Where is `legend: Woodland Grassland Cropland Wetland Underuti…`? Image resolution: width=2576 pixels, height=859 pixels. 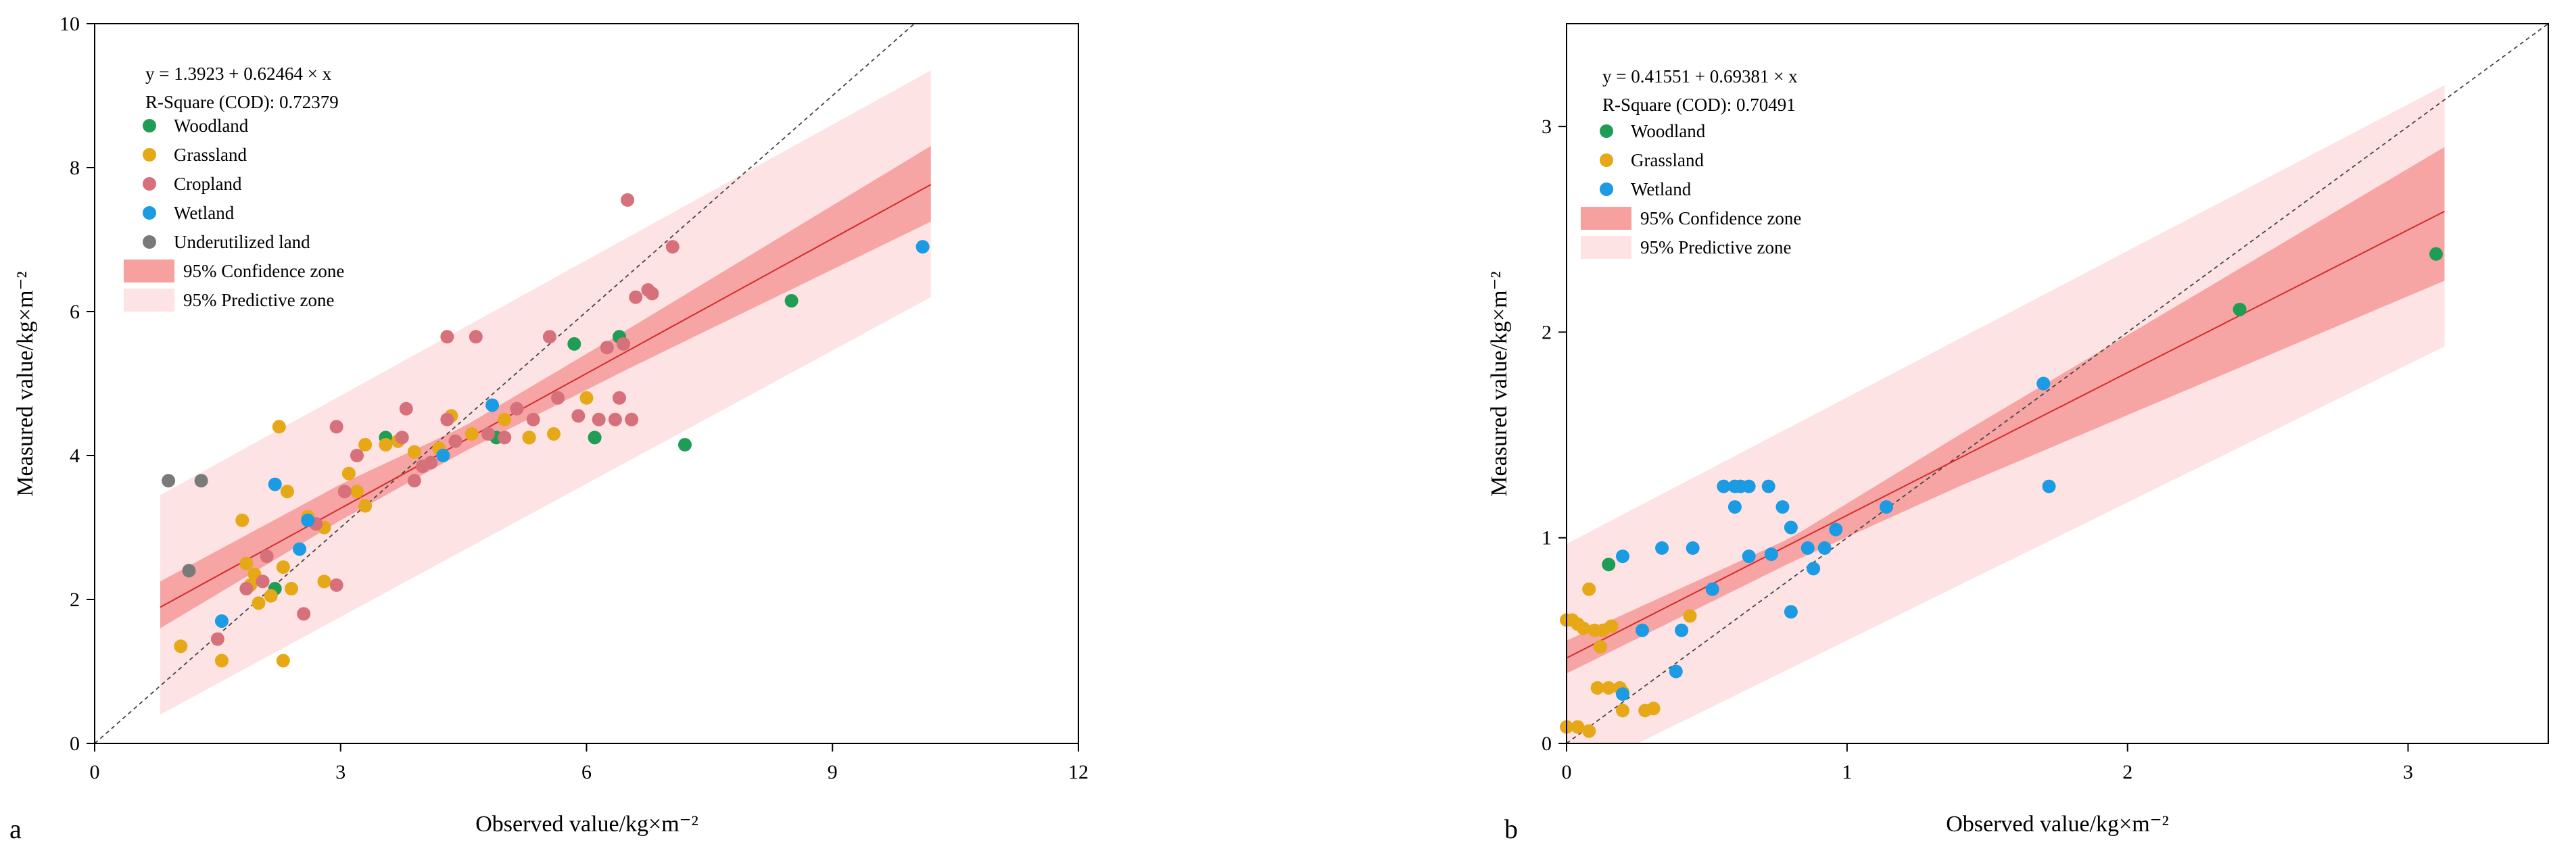 legend: Woodland Grassland Cropland Wetland Underuti… is located at coordinates (234, 214).